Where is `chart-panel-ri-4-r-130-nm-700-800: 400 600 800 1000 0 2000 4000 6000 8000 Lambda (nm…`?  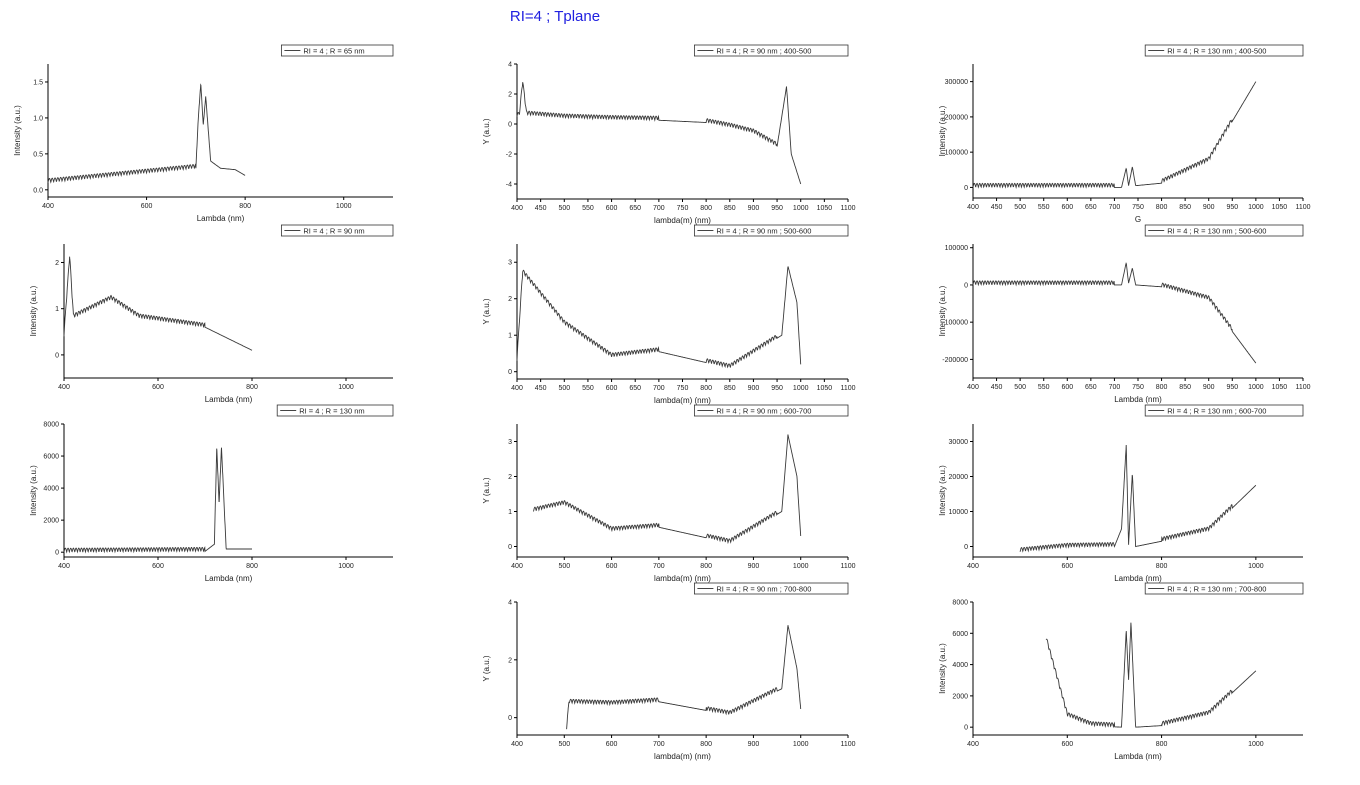
chart-panel-ri-4-r-130-nm-700-800: 400 600 800 1000 0 2000 4000 6000 8000 Lambda (nm… is located at coordinates (1121, 671).